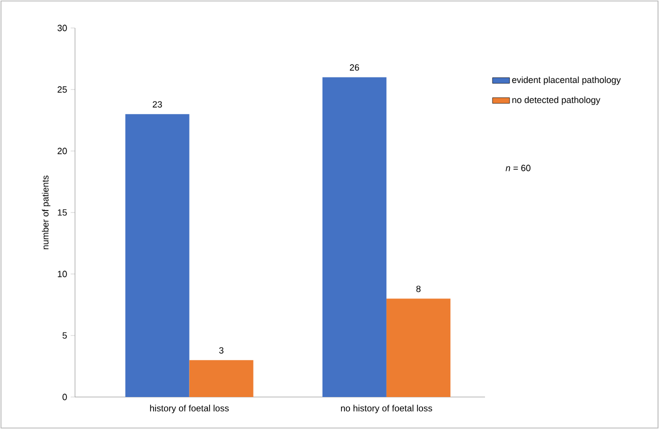 The height and width of the screenshot is (429, 659). Describe the element at coordinates (566, 80) in the screenshot. I see `legend-label: evident placental pathology` at that location.